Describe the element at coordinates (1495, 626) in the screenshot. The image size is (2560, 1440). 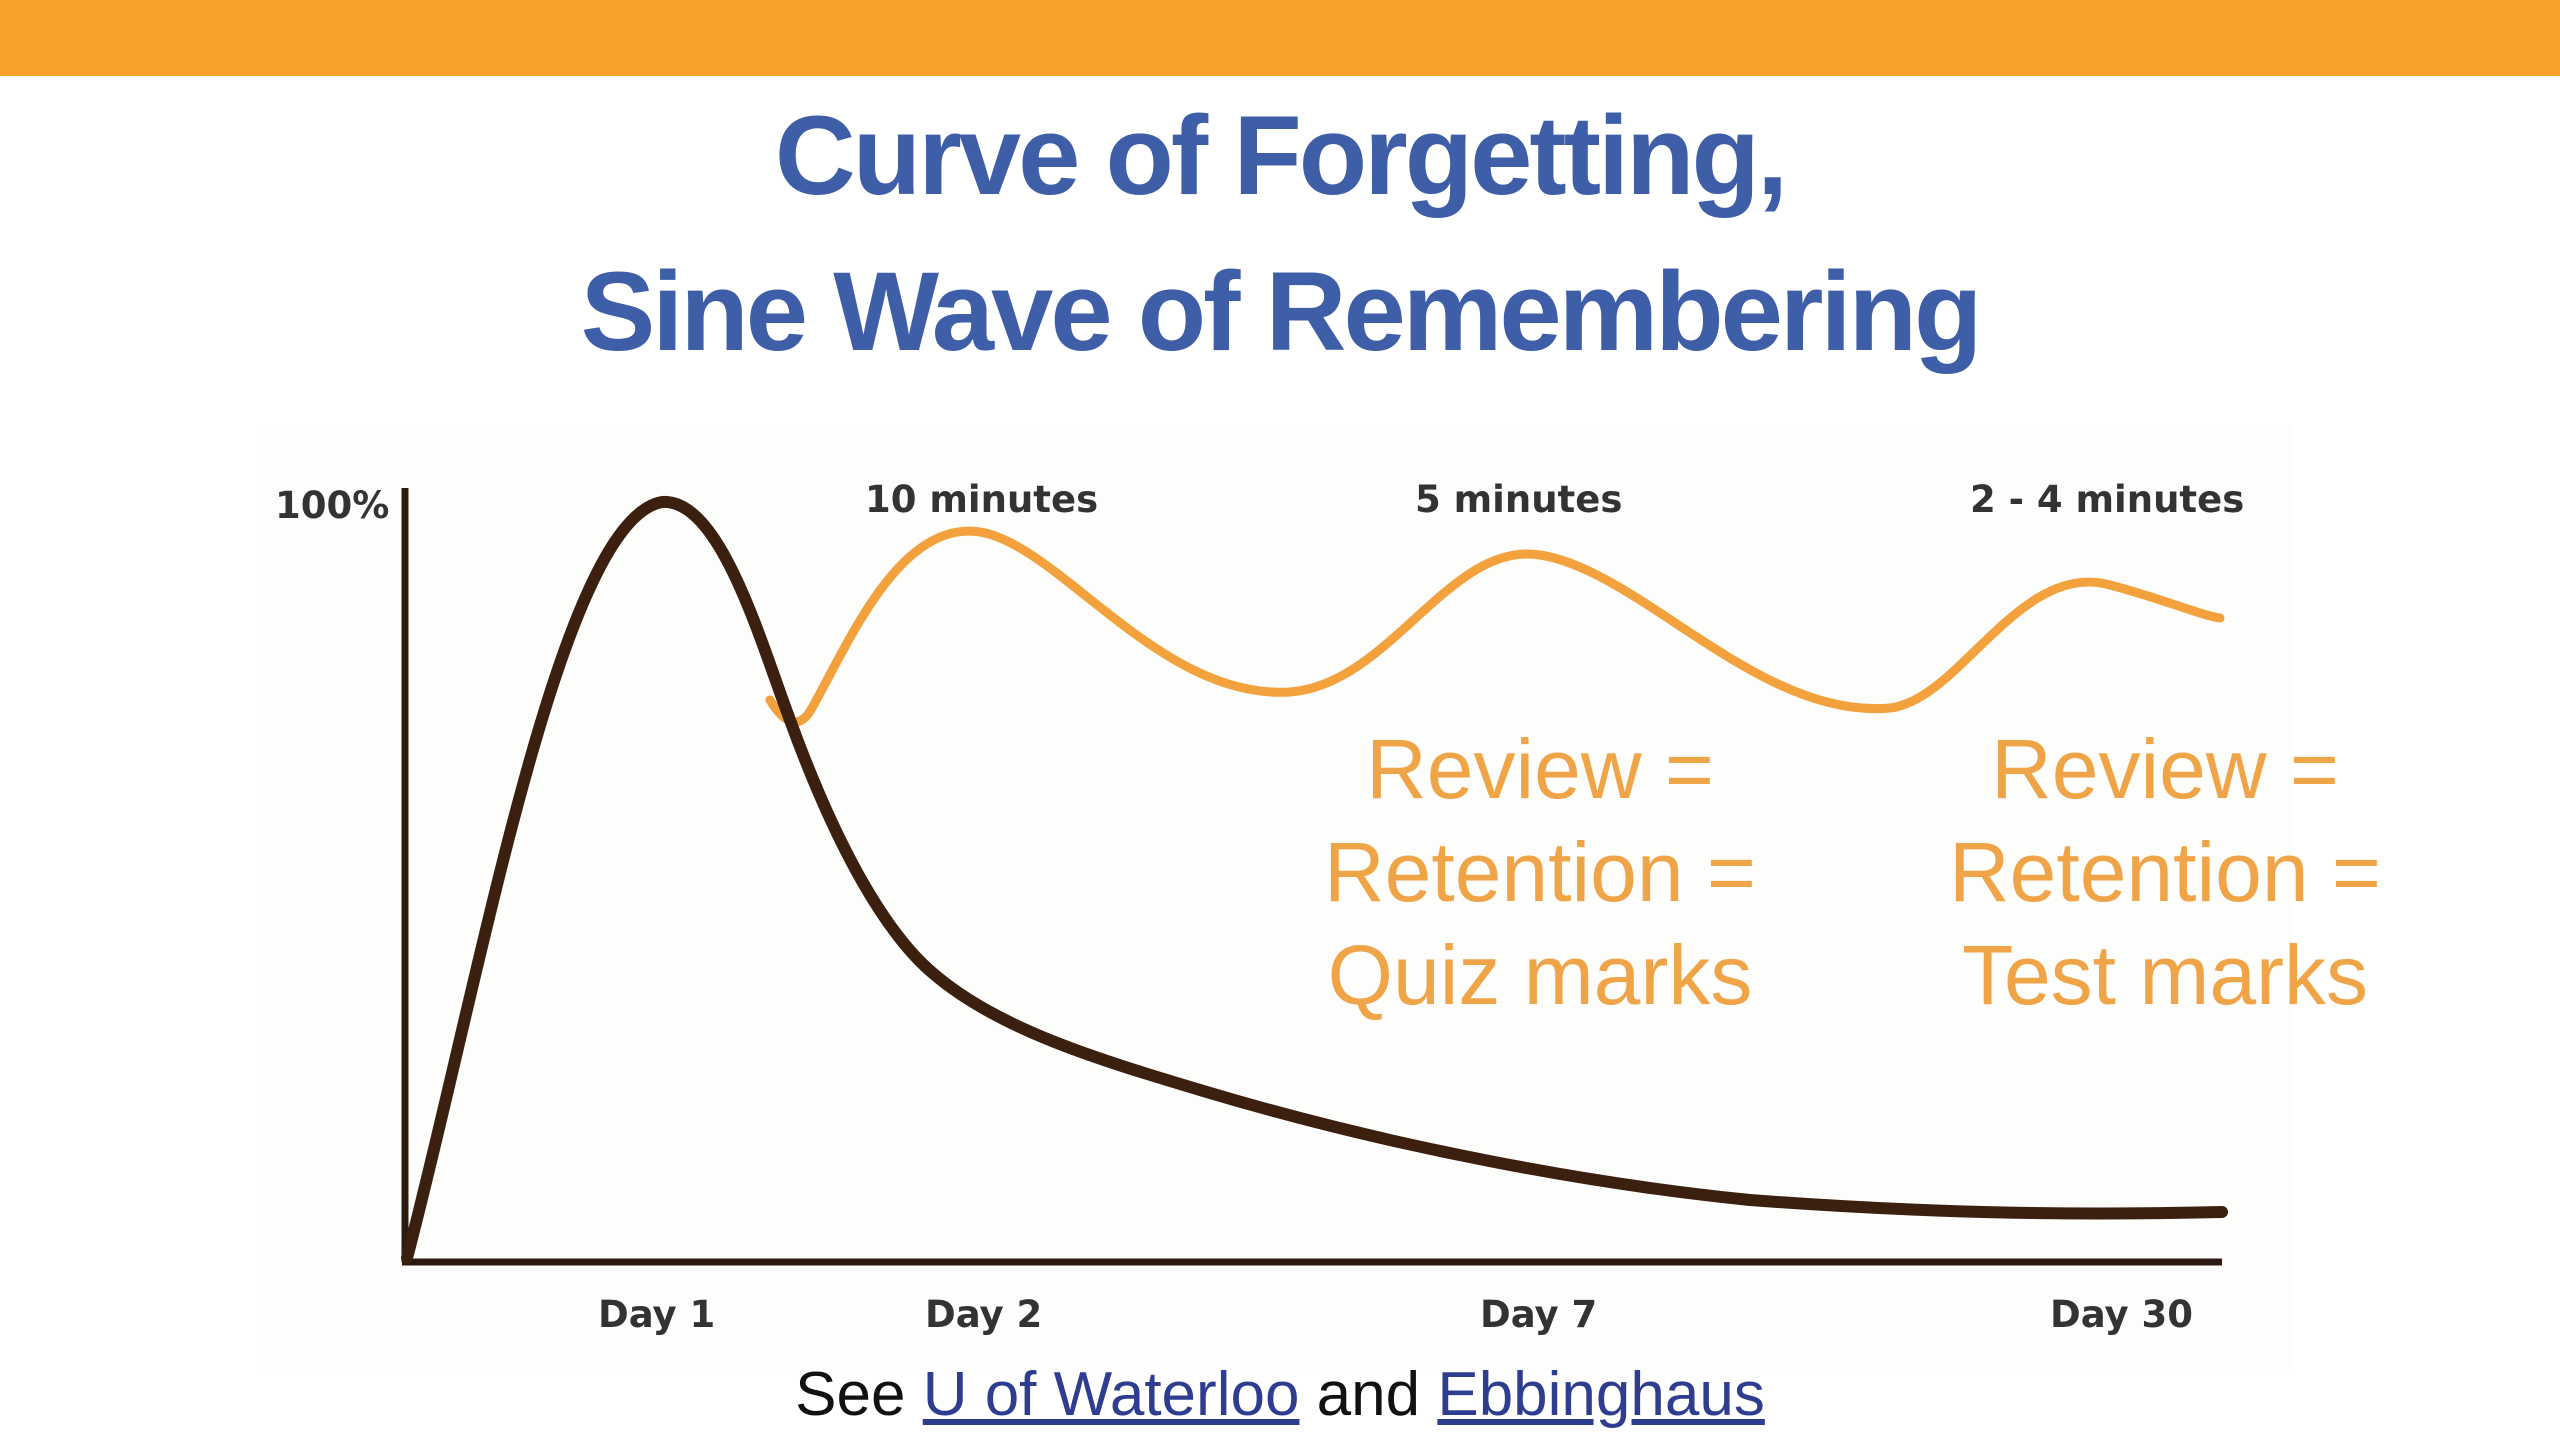
I see `review-sine-wave-line` at that location.